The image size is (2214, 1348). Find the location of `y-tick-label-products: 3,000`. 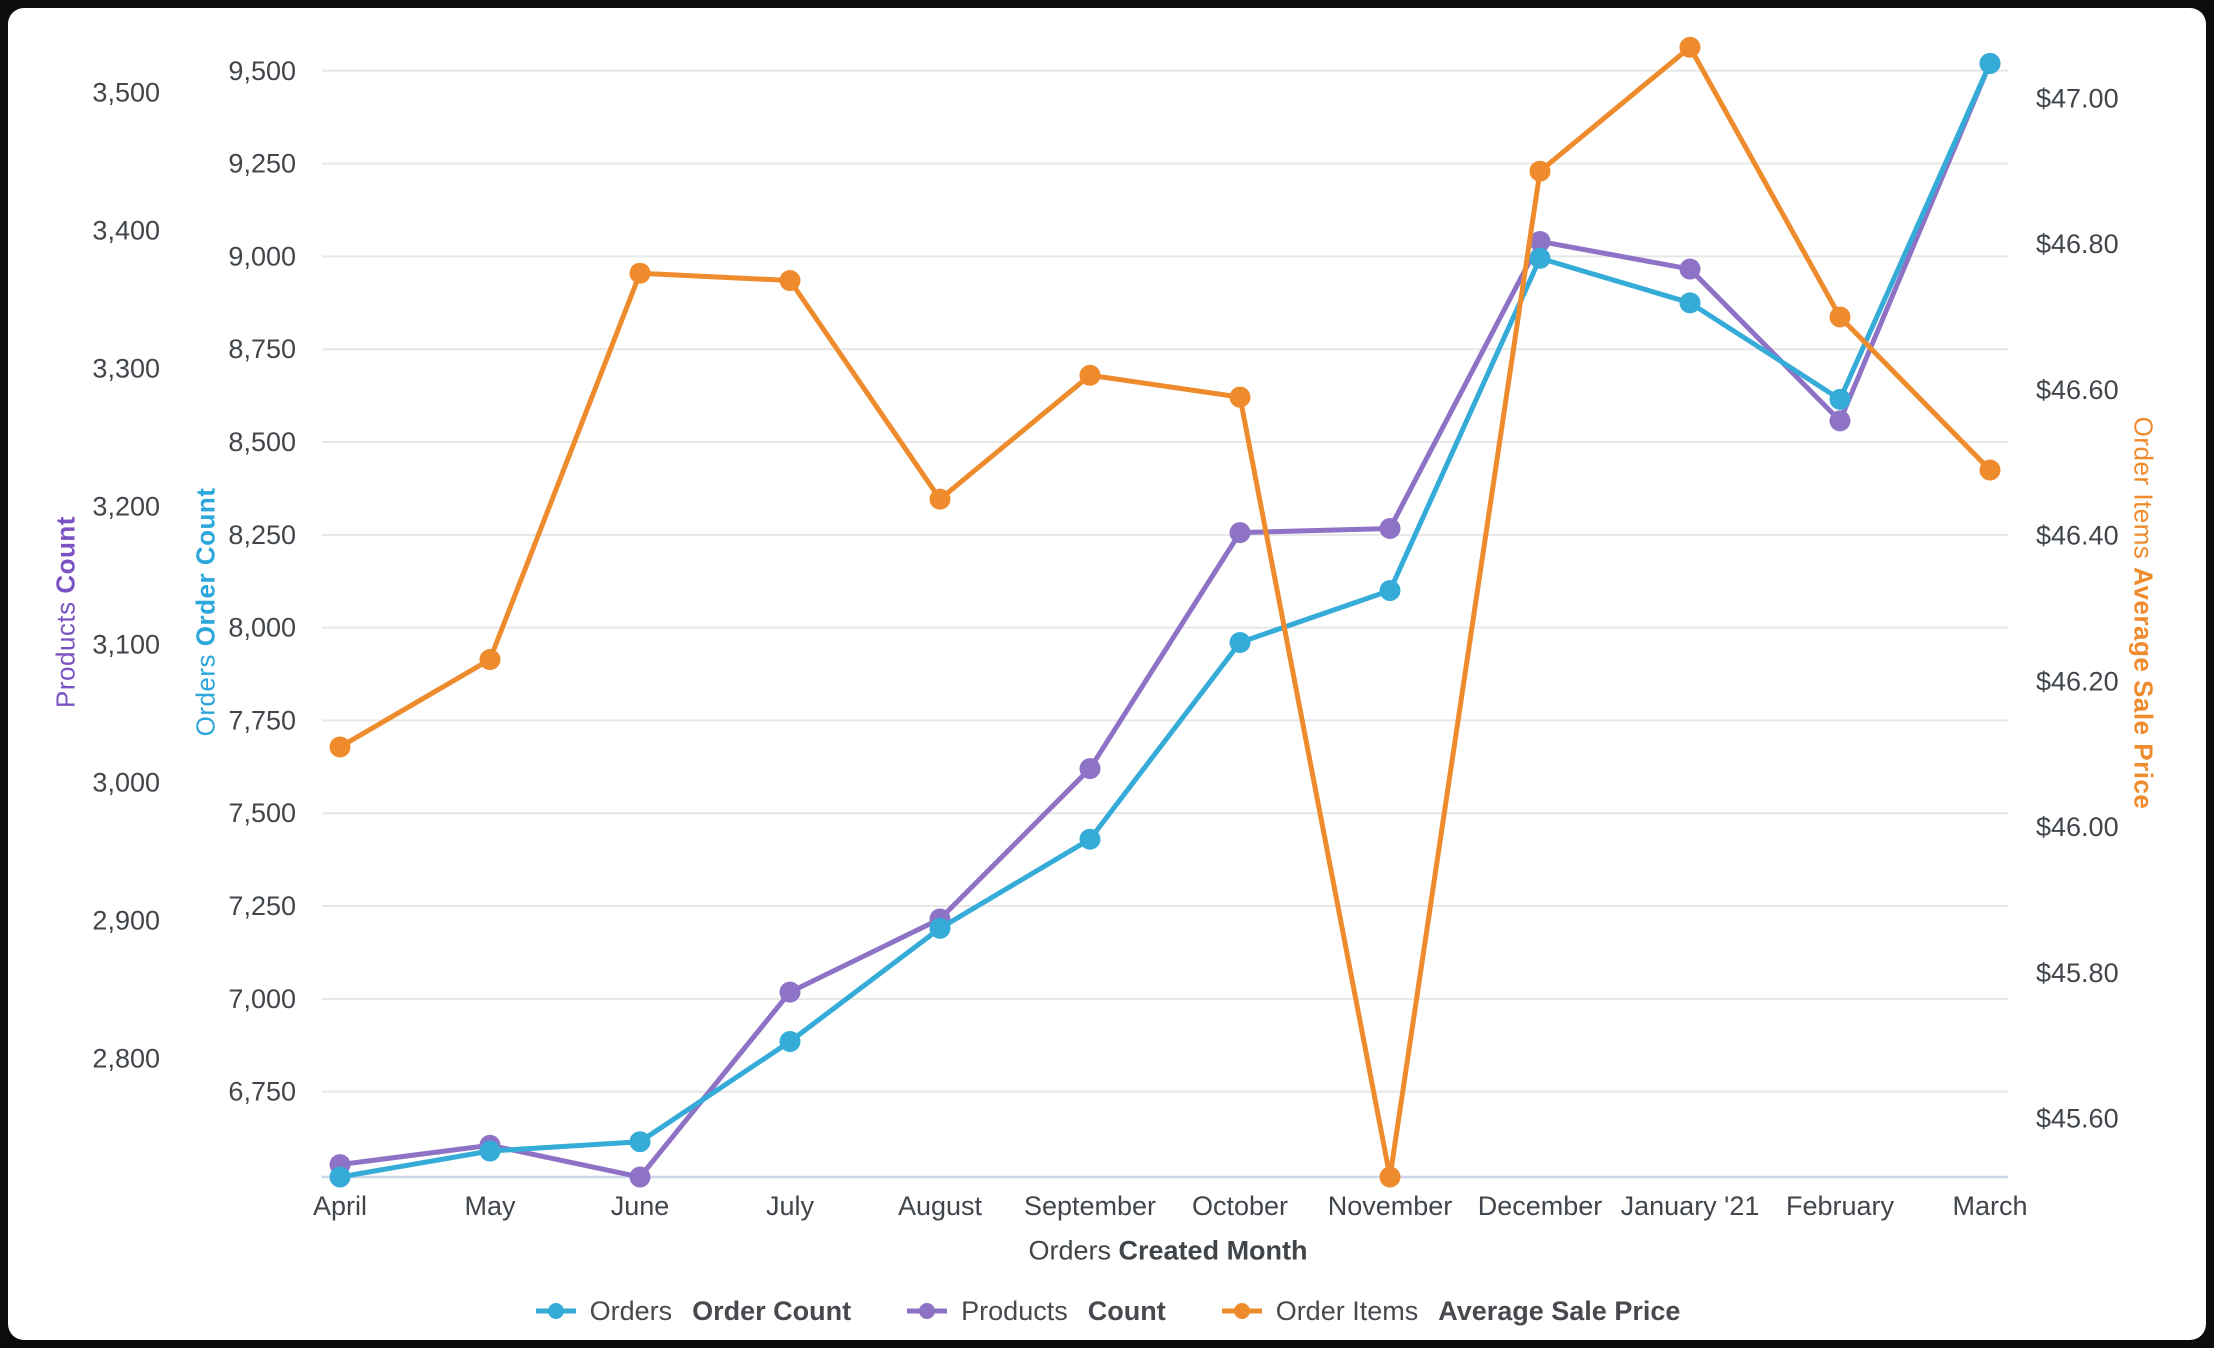

y-tick-label-products: 3,000 is located at coordinates (126, 782).